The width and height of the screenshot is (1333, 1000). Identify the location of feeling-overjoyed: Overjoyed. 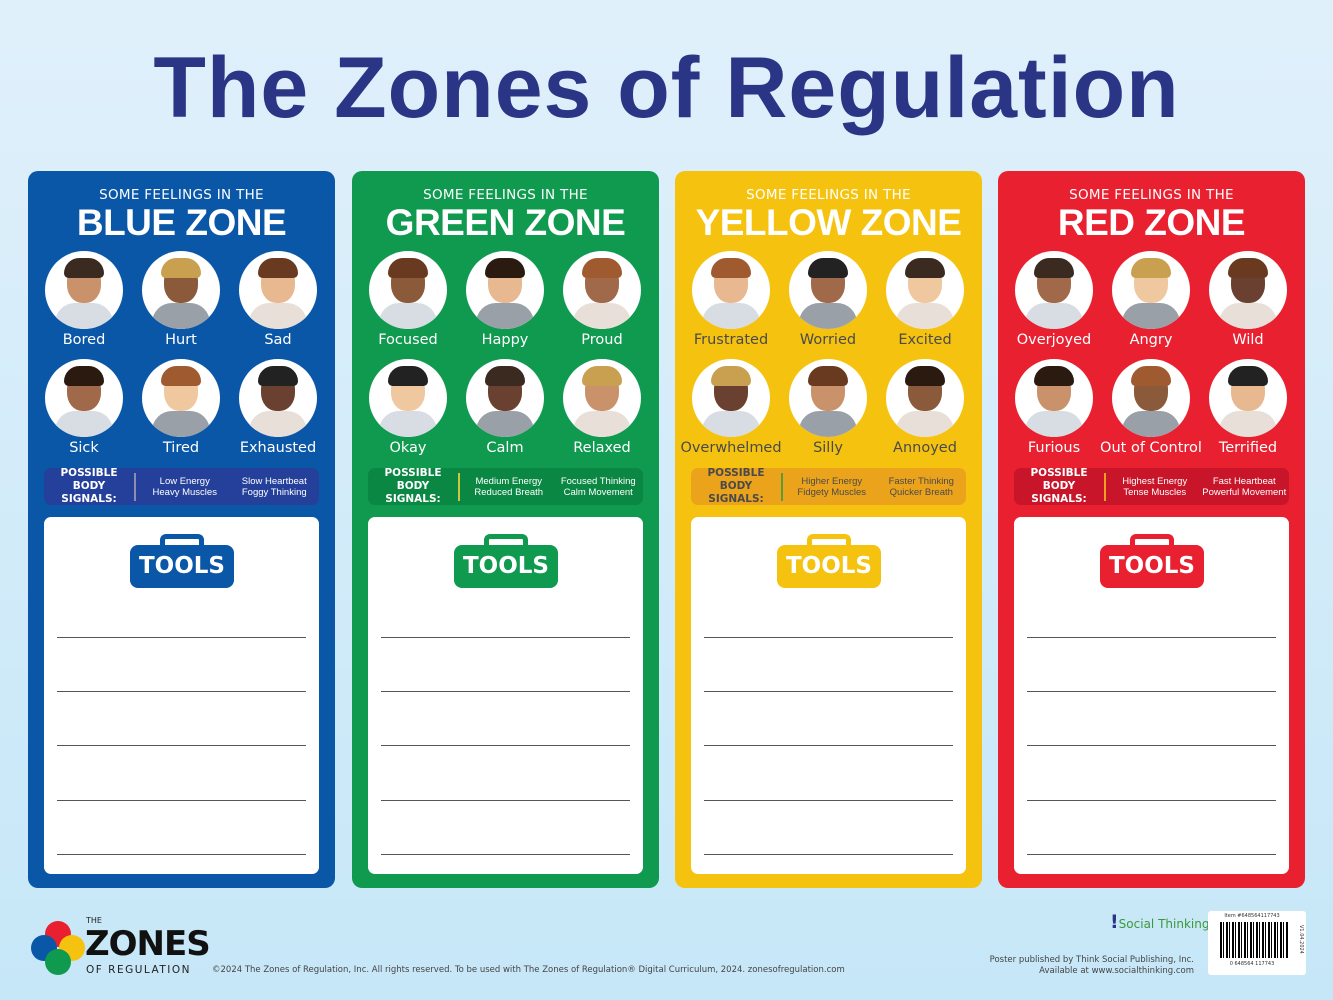
(1054, 300).